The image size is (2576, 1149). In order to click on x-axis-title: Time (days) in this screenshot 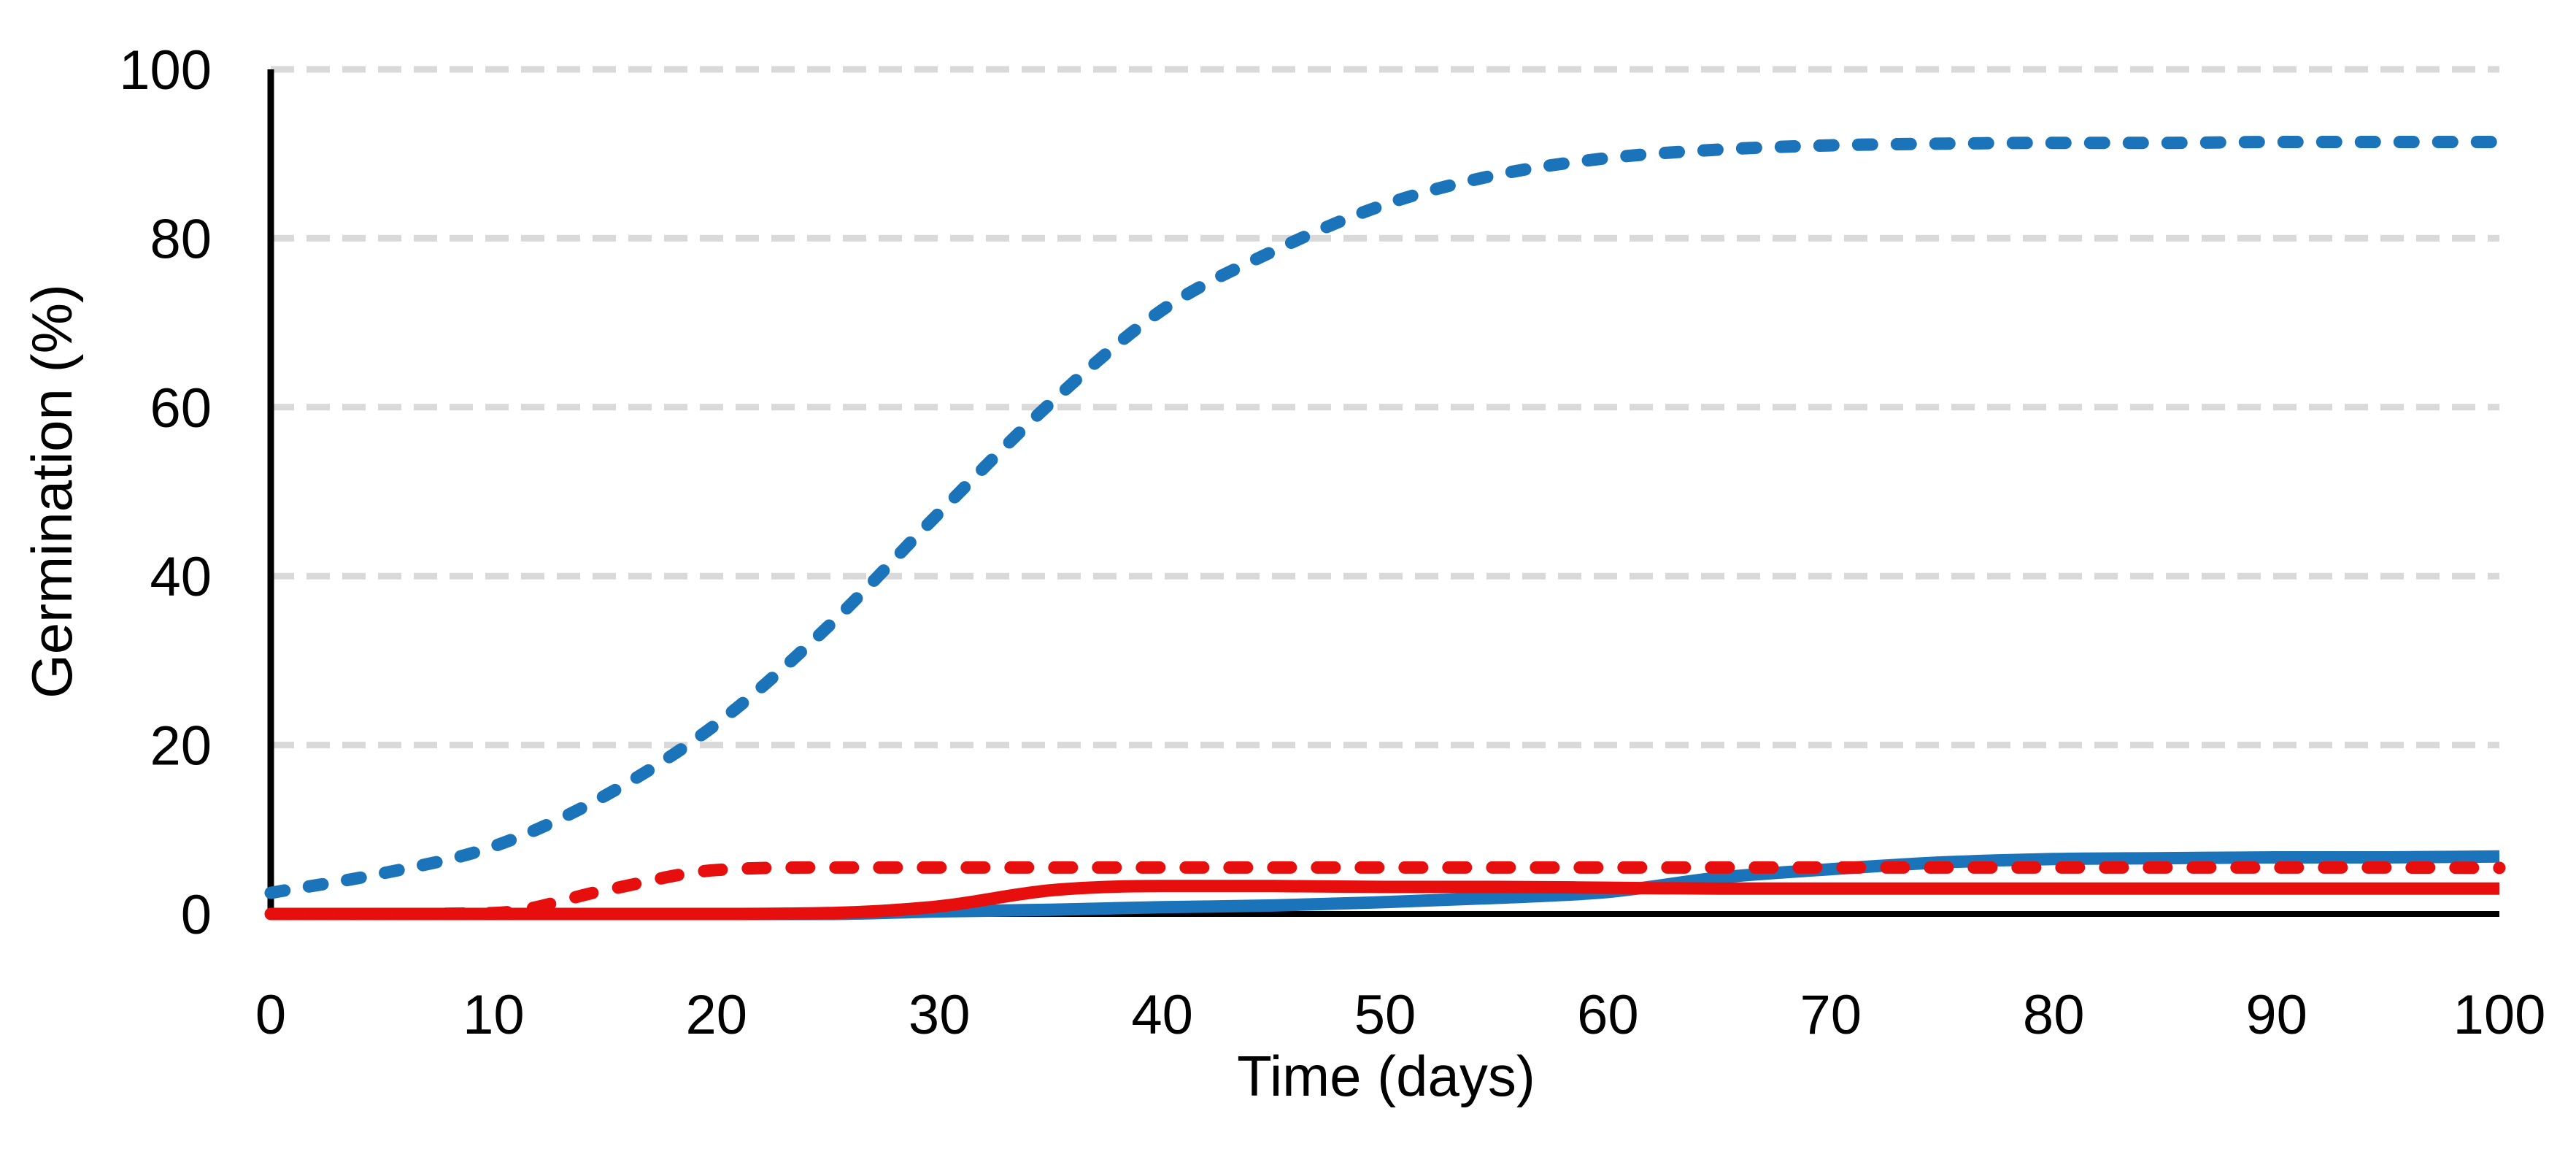, I will do `click(1386, 1076)`.